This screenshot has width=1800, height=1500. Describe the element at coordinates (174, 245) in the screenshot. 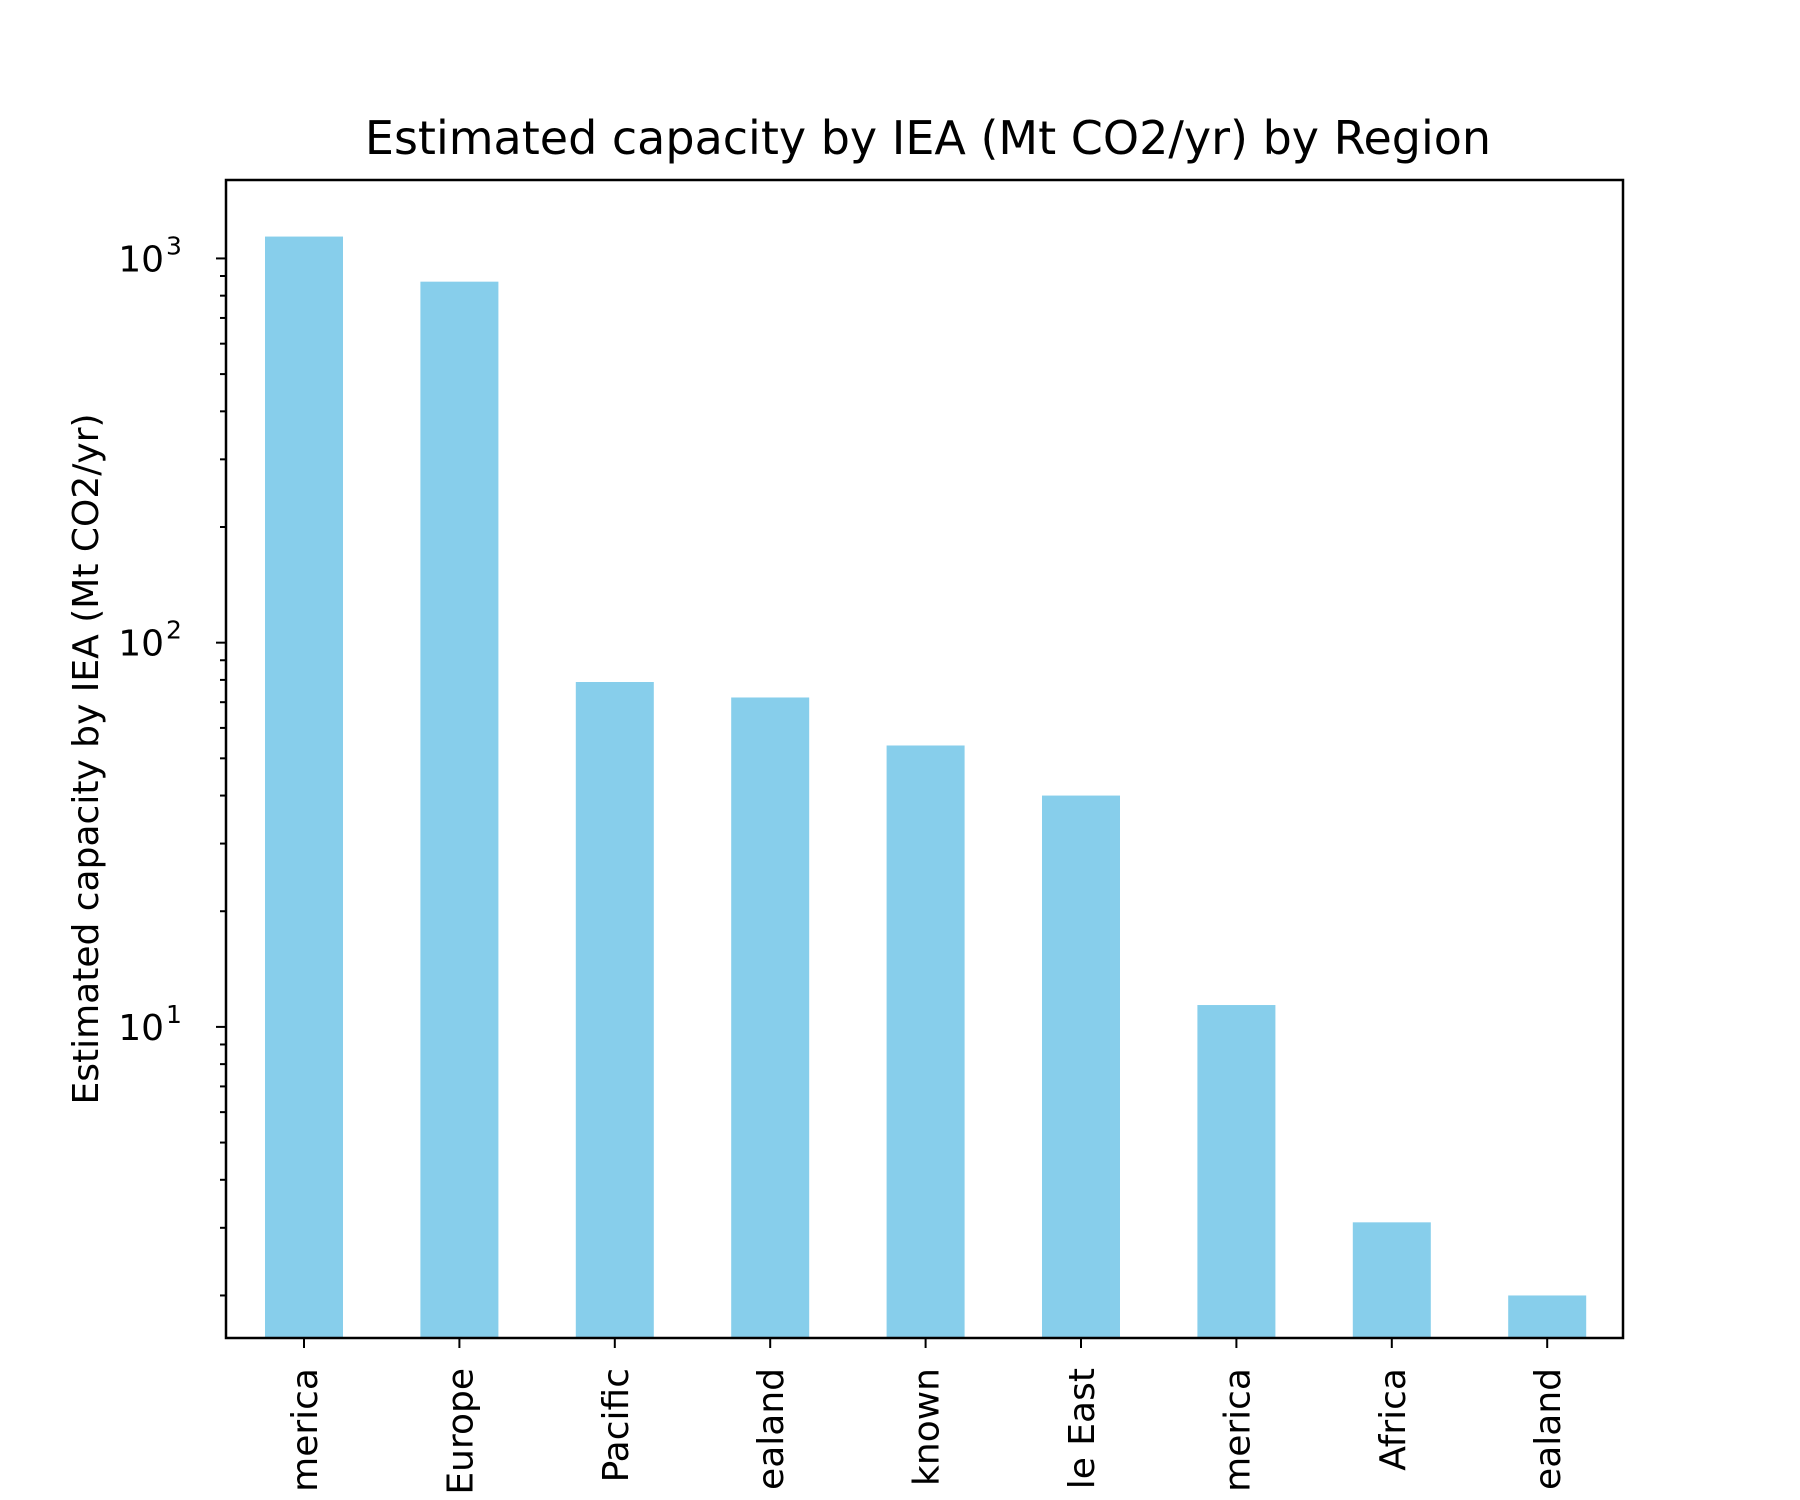

I see `y-tick-exponent-3: 3` at that location.